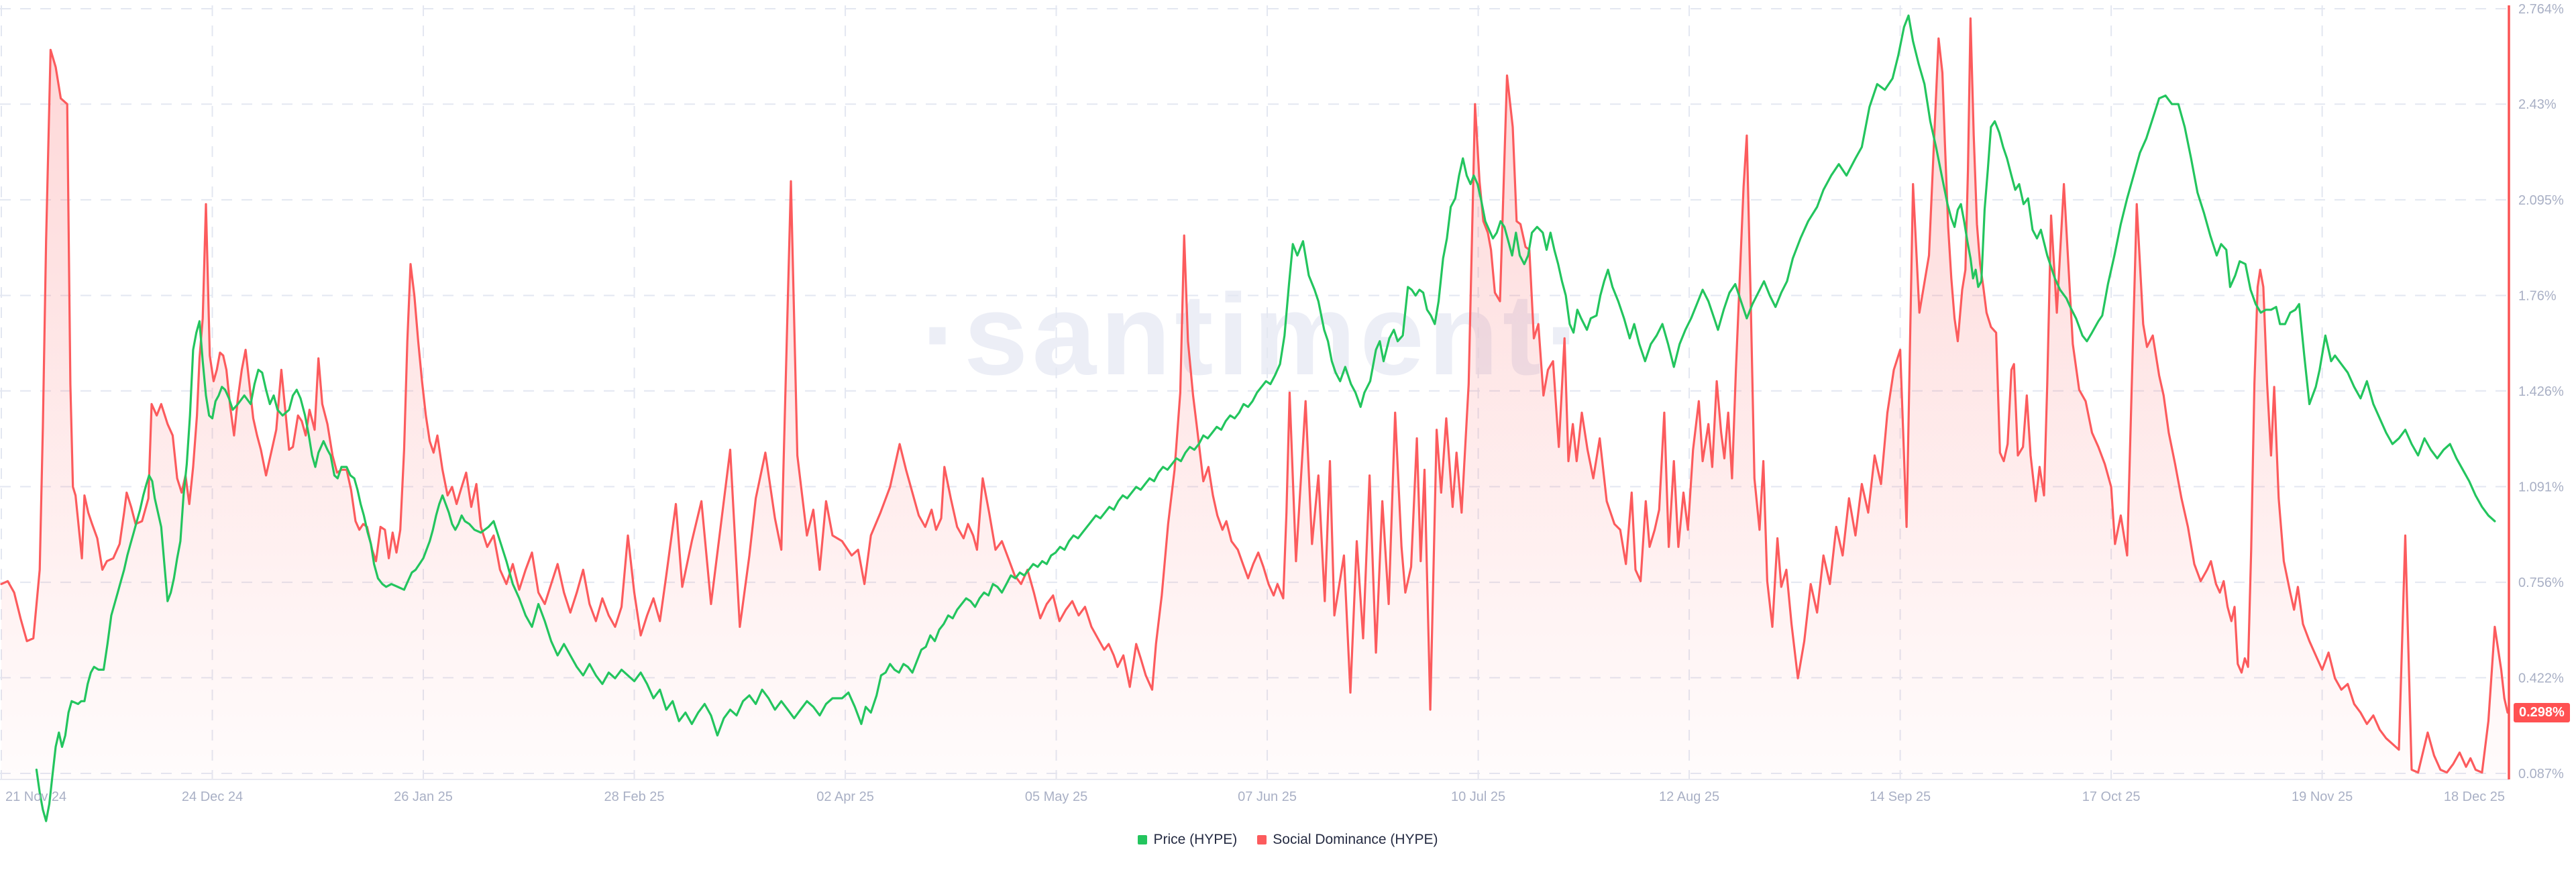  Describe the element at coordinates (1900, 797) in the screenshot. I see `svg-text: 14 Sep 25` at that location.